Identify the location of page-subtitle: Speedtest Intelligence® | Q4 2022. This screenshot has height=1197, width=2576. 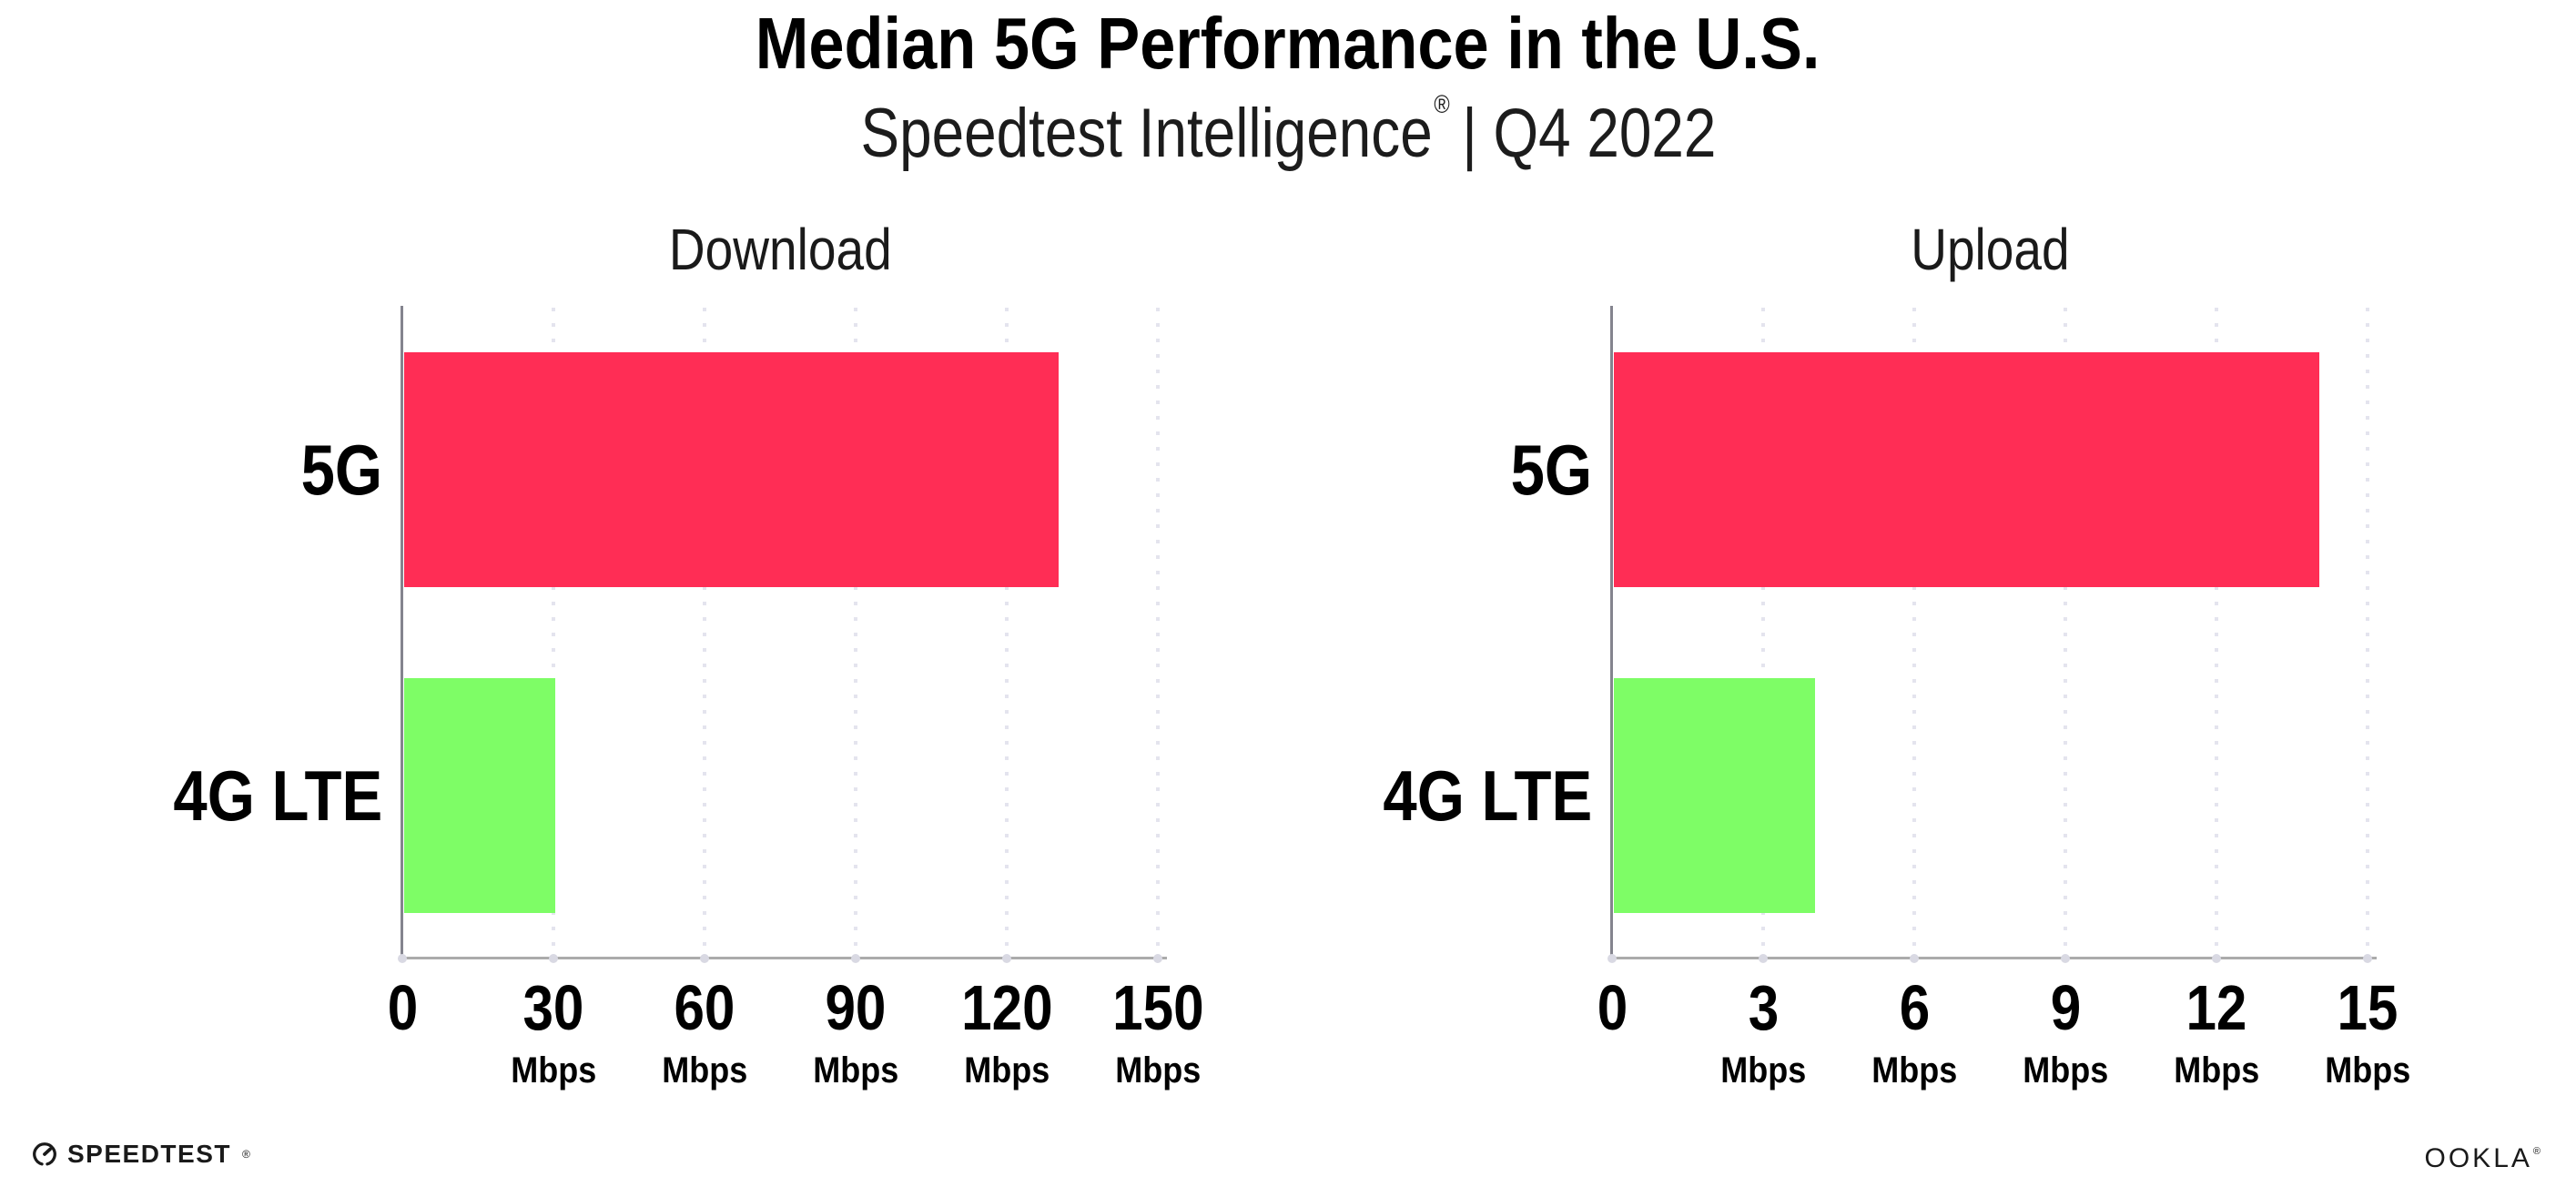
(1288, 131).